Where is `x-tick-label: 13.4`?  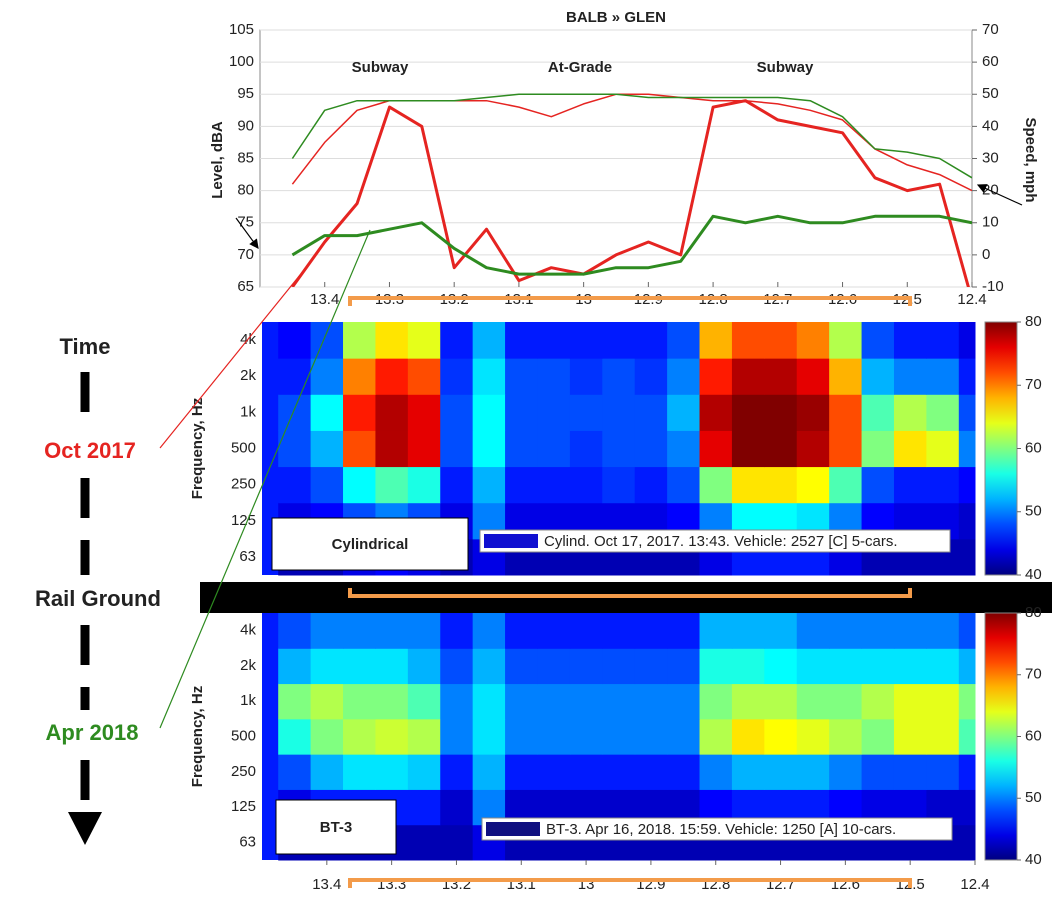 x-tick-label: 13.4 is located at coordinates (324, 299).